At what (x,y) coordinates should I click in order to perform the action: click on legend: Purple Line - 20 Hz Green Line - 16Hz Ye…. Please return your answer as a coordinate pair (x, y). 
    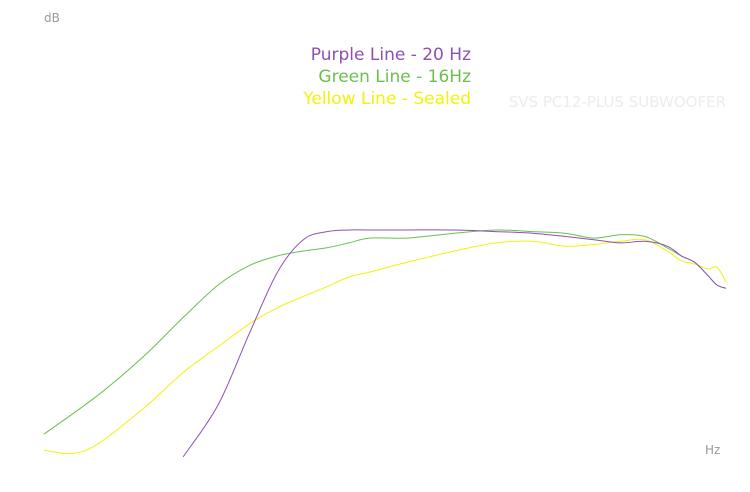
    Looking at the image, I should click on (386, 77).